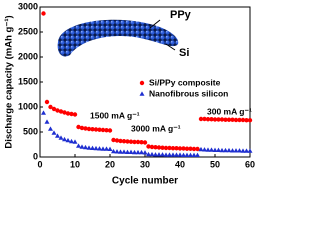 The width and height of the screenshot is (320, 240). What do you see at coordinates (145, 164) in the screenshot?
I see `x-tick-label: 30` at bounding box center [145, 164].